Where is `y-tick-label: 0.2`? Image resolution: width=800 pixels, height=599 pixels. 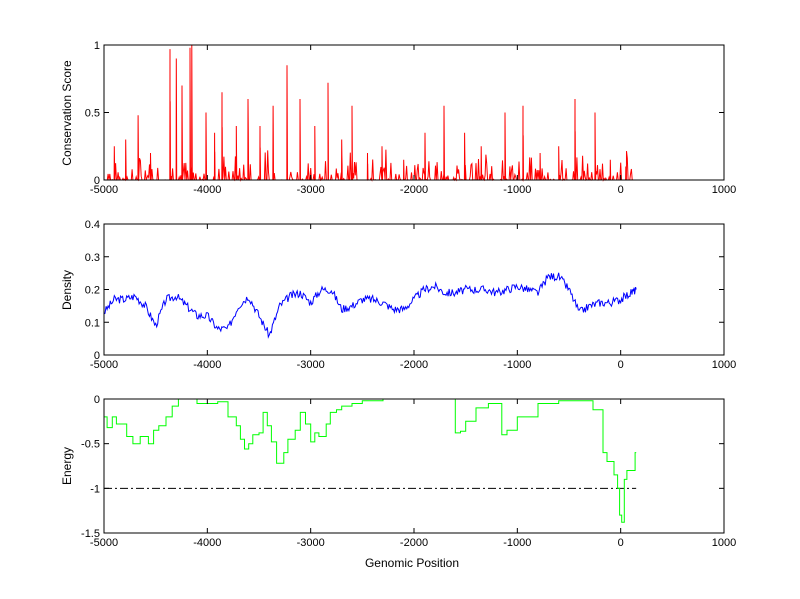
y-tick-label: 0.2 is located at coordinates (92, 291).